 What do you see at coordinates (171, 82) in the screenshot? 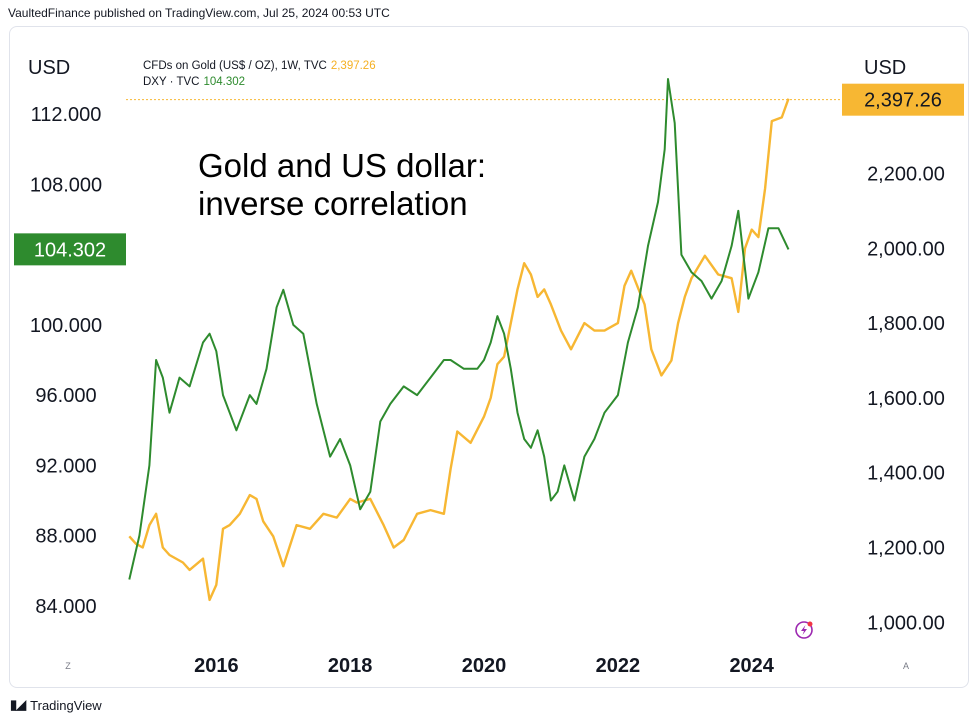
I see `legend-dxy-label: DXY · TVC` at bounding box center [171, 82].